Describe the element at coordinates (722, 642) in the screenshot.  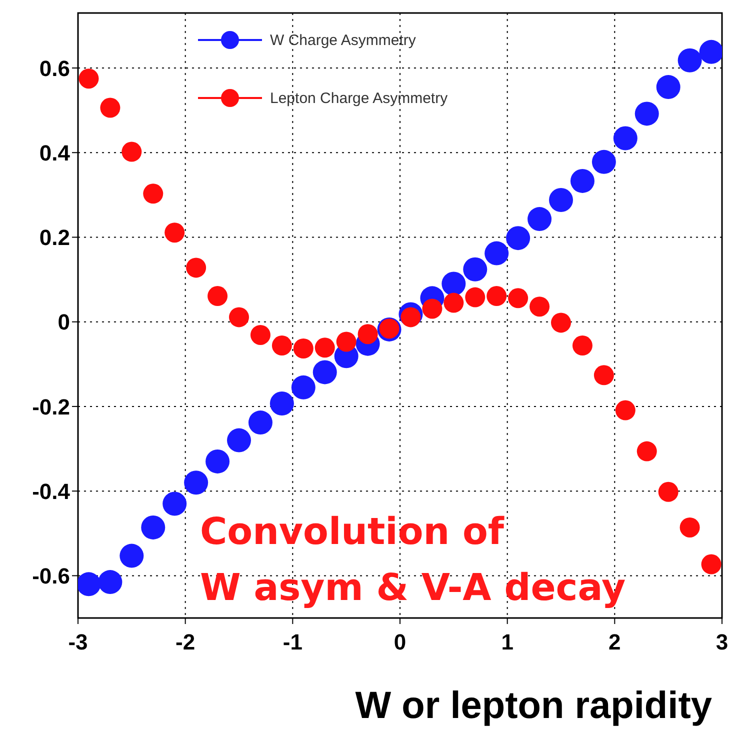
I see `x-tick-label: 3` at that location.